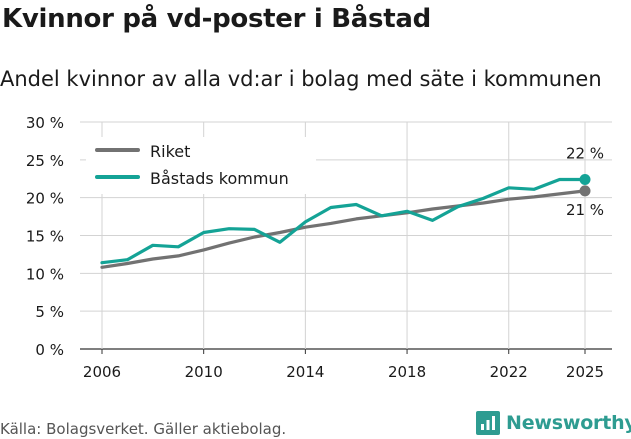 The image size is (631, 439). I want to click on x-axis-ticks: 2006 2010 2014 2018 2022 2025, so click(343, 365).